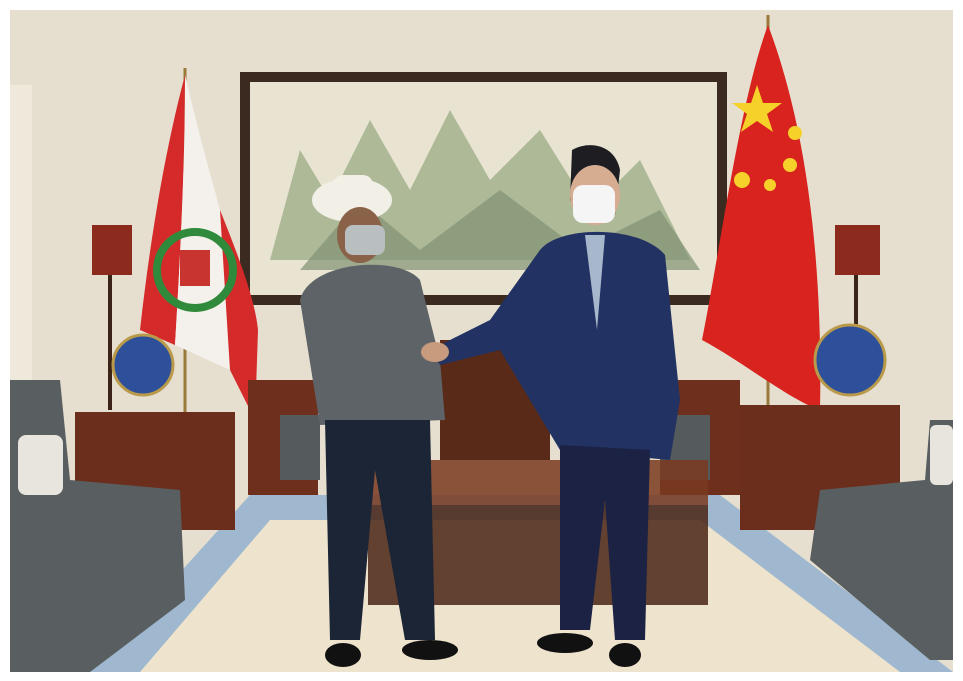 Image resolution: width=963 pixels, height=681 pixels. Describe the element at coordinates (353, 190) in the screenshot. I see `hat-crown` at that location.